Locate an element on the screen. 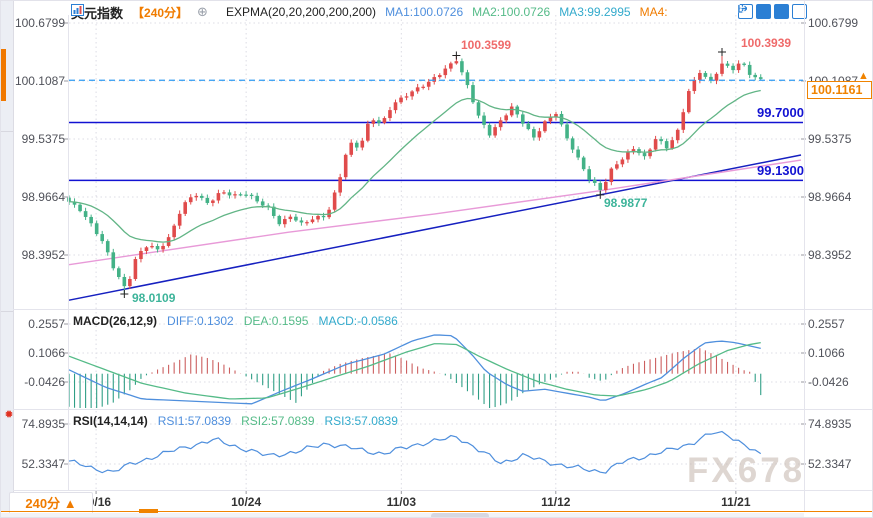 The image size is (873, 518). resistance-level-label: 99.7000 is located at coordinates (780, 112).